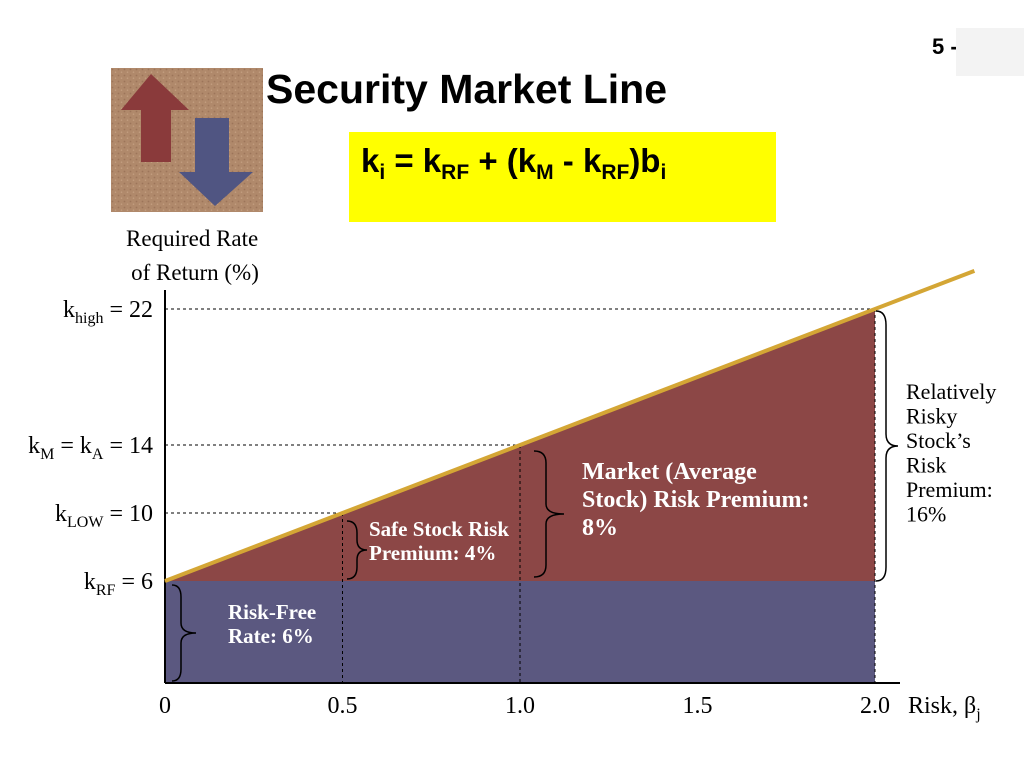 The image size is (1024, 768). I want to click on brace-risky, so click(887, 446).